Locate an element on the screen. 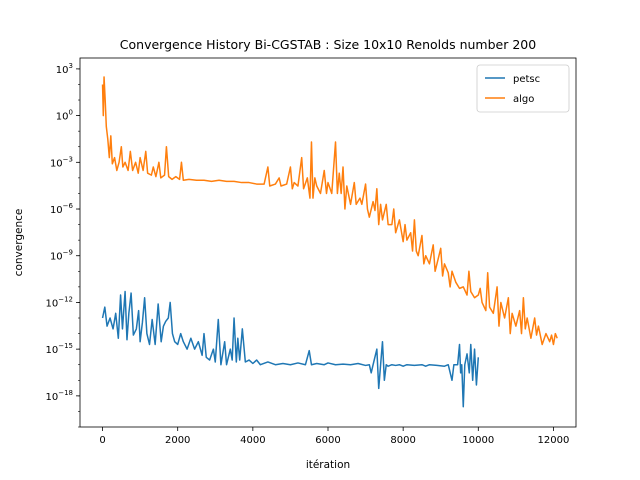  legend: petsc algo is located at coordinates (523, 88).